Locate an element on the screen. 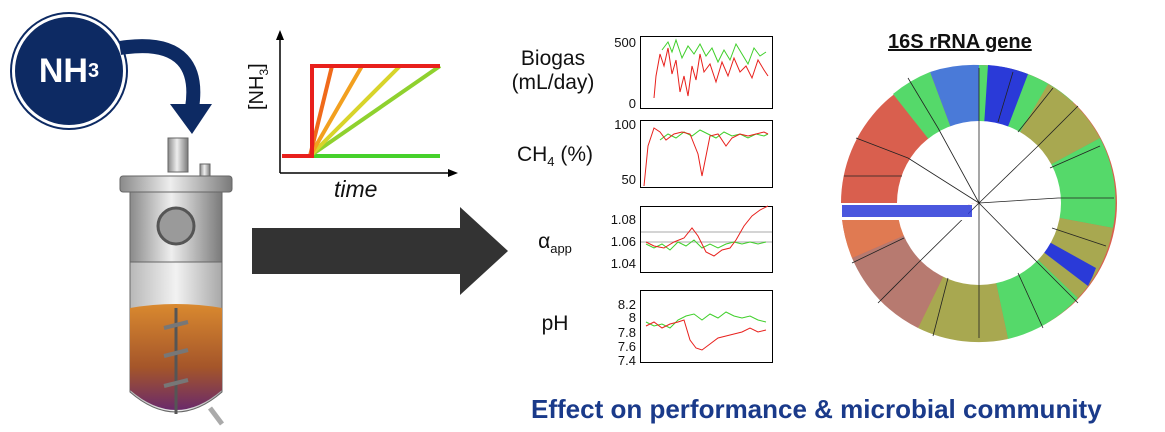  tick-label: 7.6 is located at coordinates (626, 346).